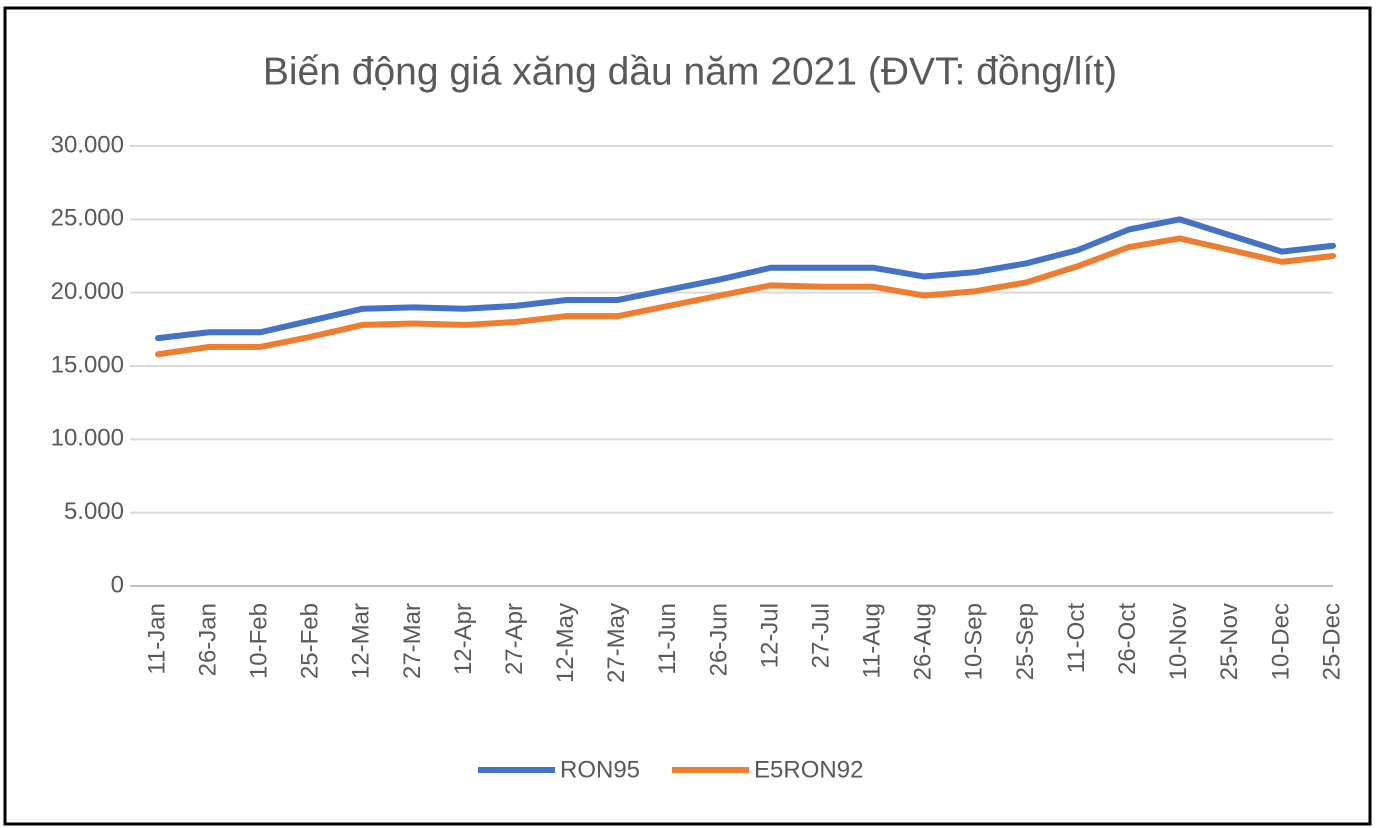  What do you see at coordinates (872, 641) in the screenshot?
I see `x-tick-label: 11-Aug` at bounding box center [872, 641].